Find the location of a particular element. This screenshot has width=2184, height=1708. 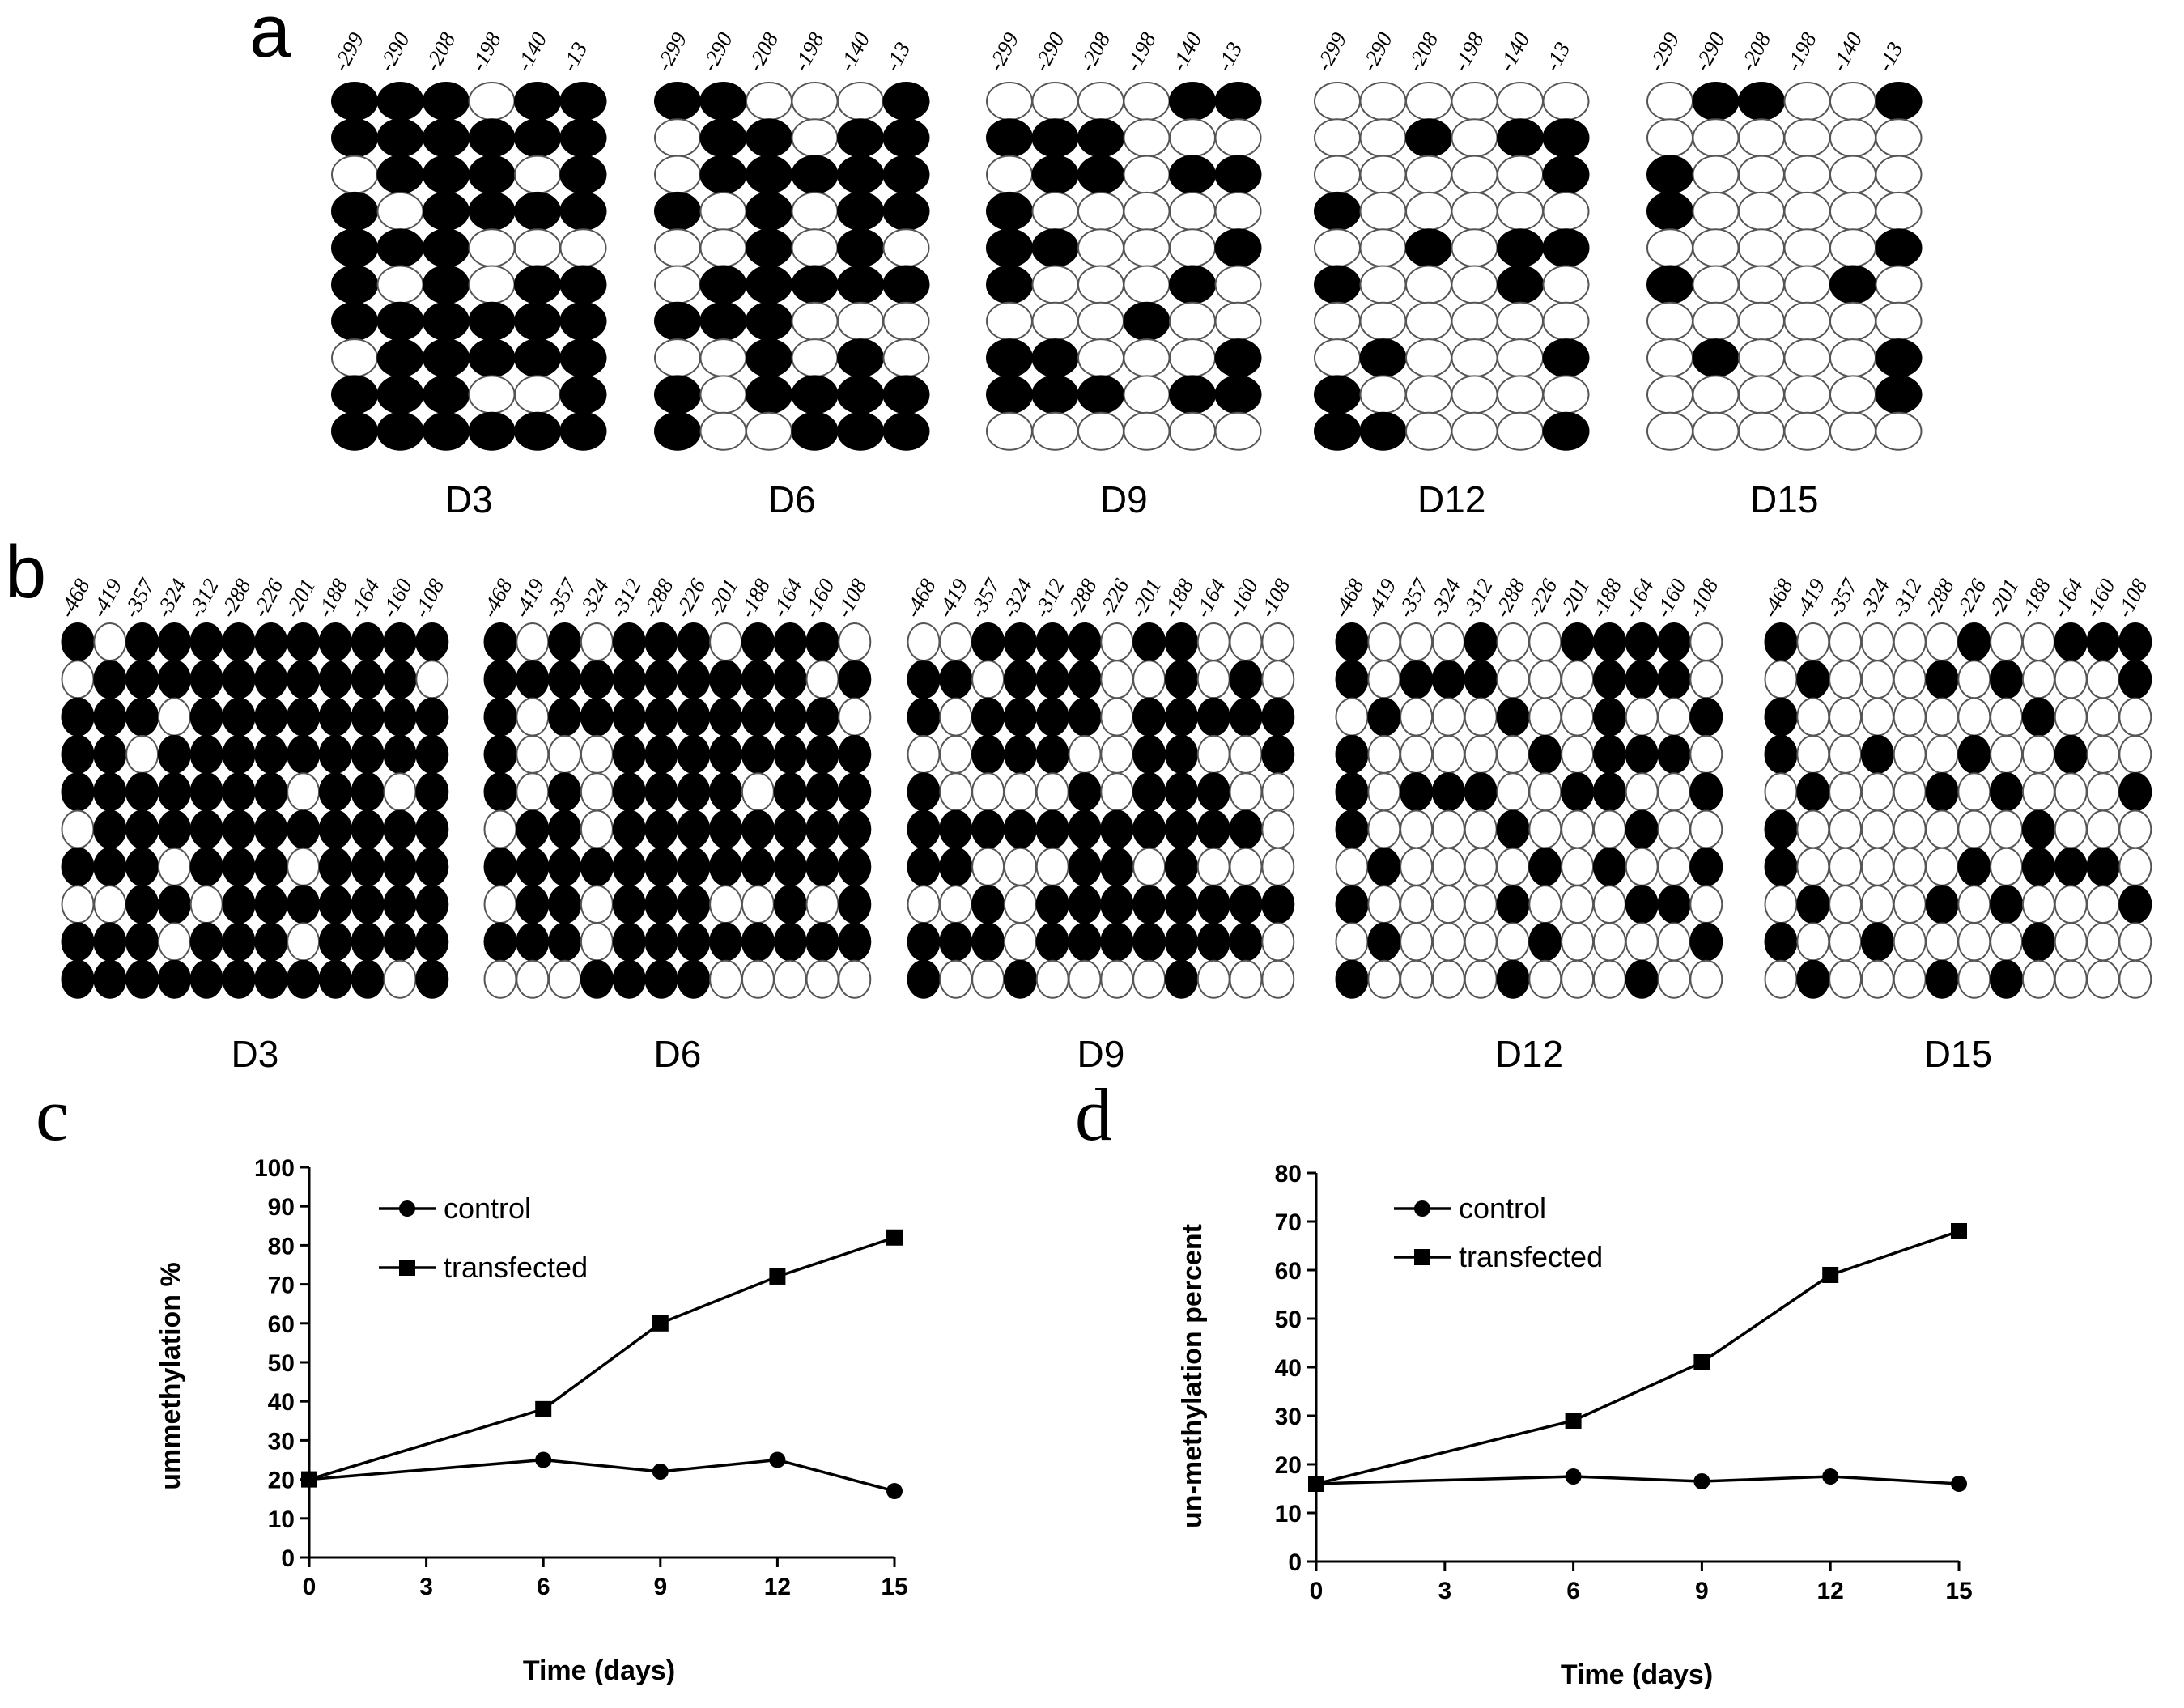

day-label: D9 is located at coordinates (1124, 499).